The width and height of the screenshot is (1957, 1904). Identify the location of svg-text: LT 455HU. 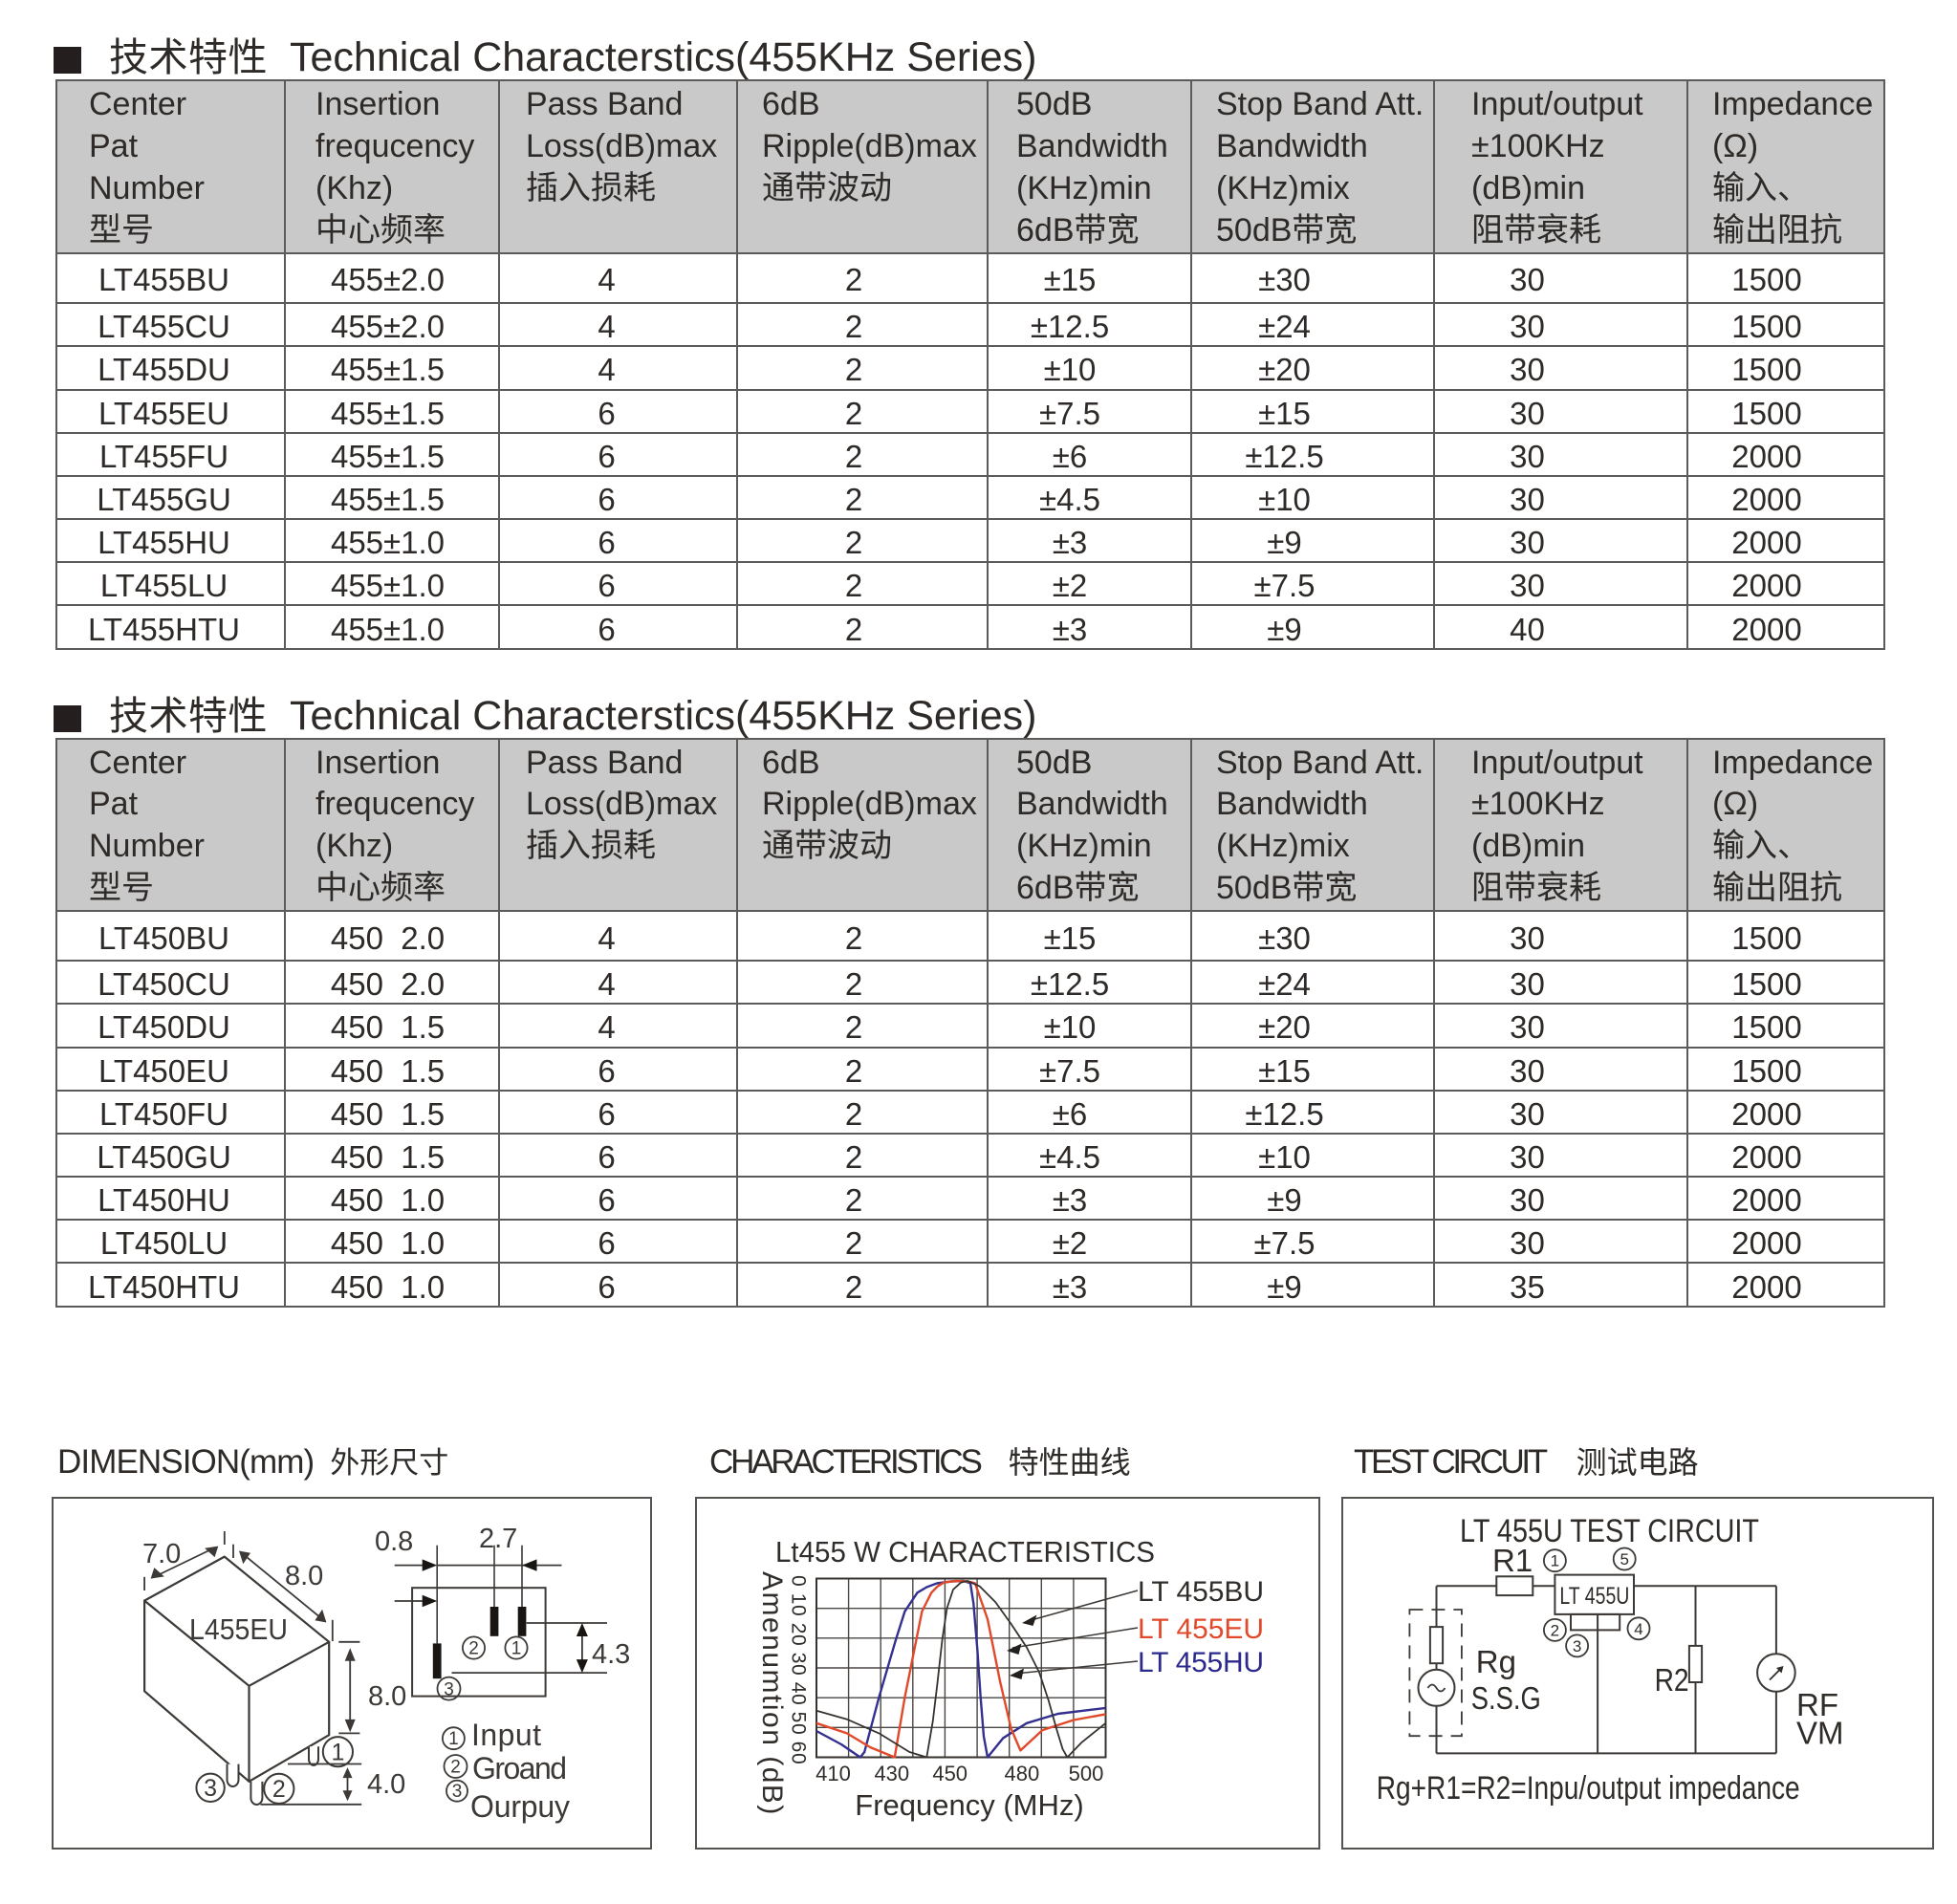
(1201, 1663).